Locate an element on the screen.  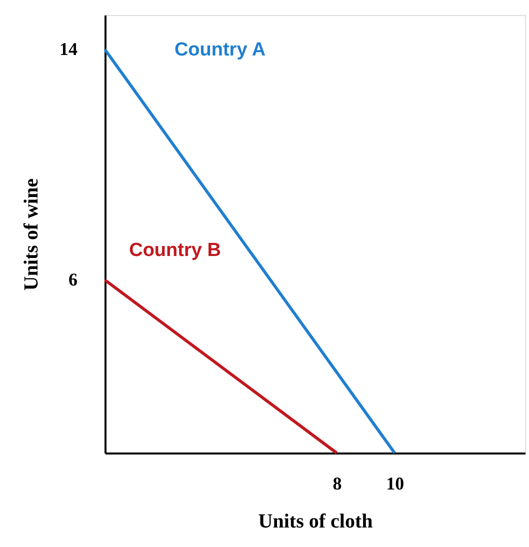
y-tick-label: 14 is located at coordinates (69, 49).